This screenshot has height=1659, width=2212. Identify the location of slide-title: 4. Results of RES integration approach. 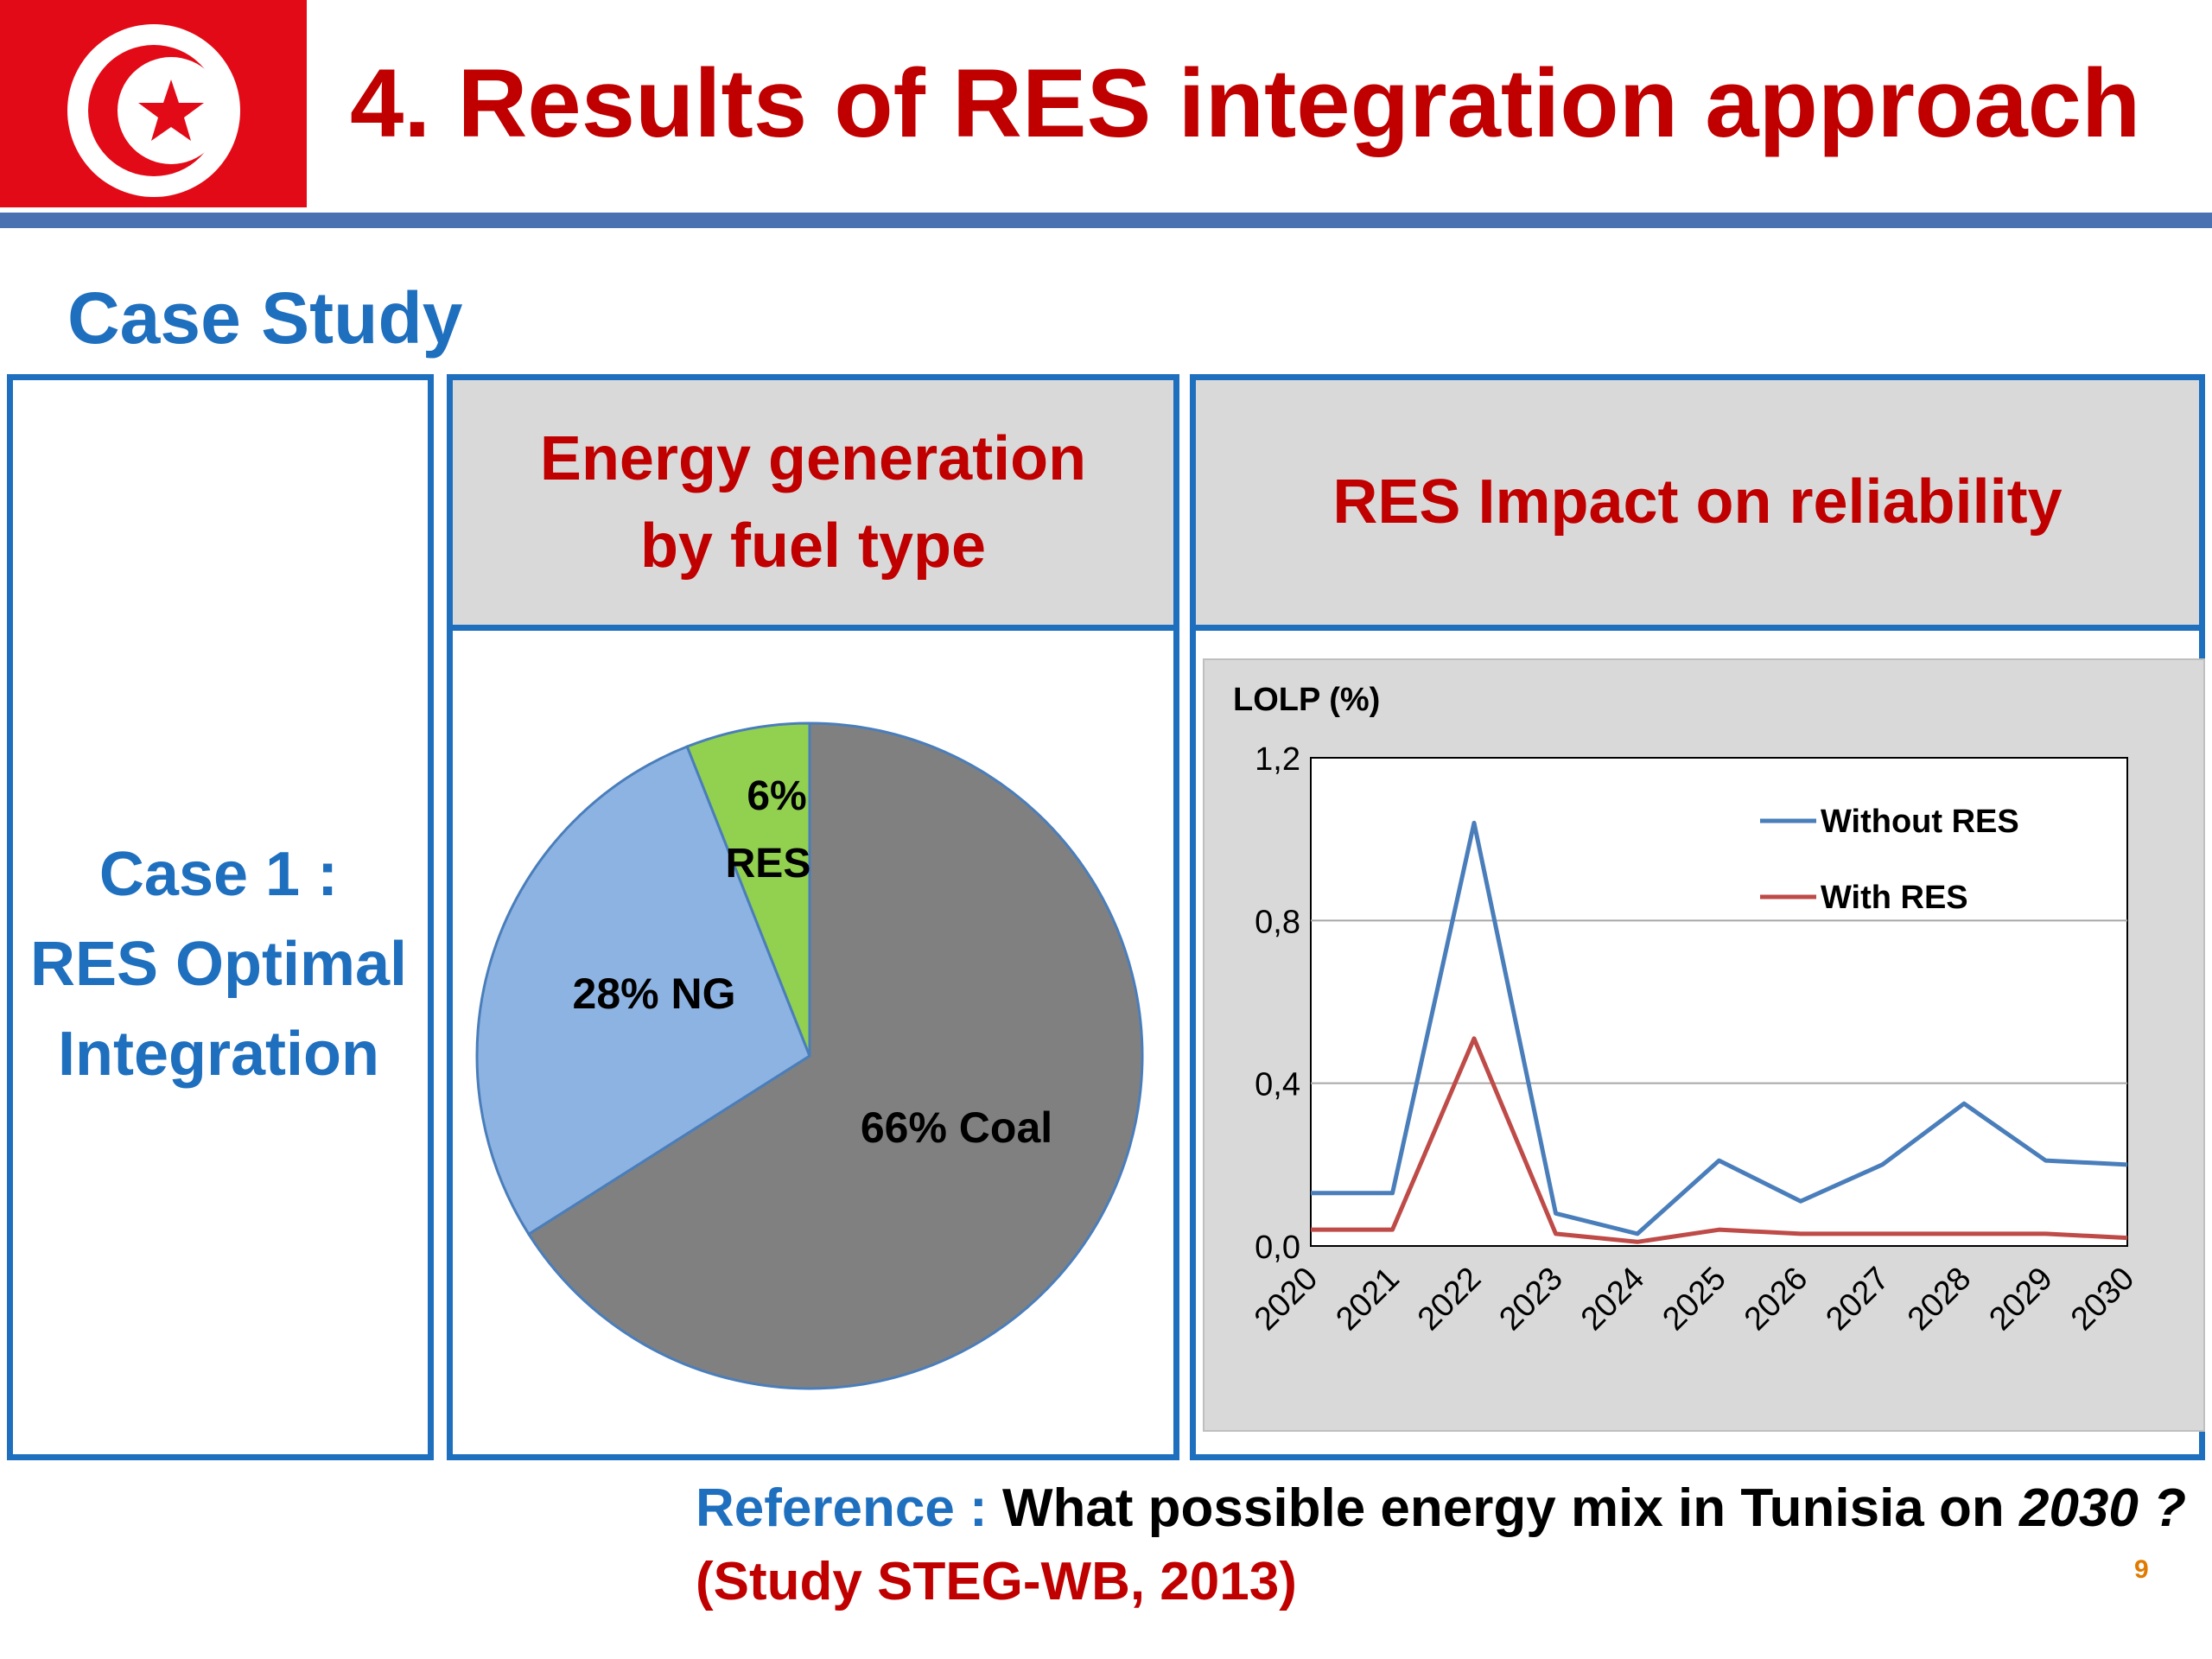
(1245, 103).